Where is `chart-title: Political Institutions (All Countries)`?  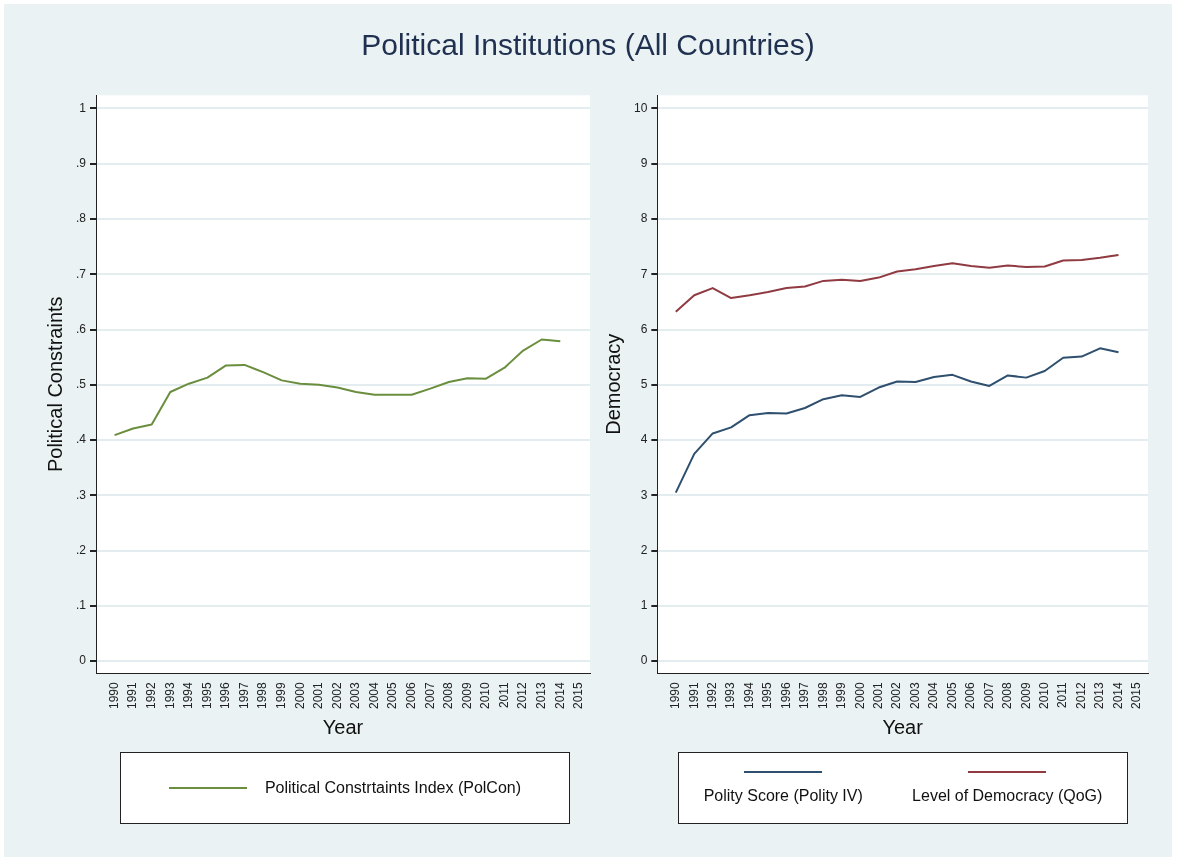 chart-title: Political Institutions (All Countries) is located at coordinates (588, 45).